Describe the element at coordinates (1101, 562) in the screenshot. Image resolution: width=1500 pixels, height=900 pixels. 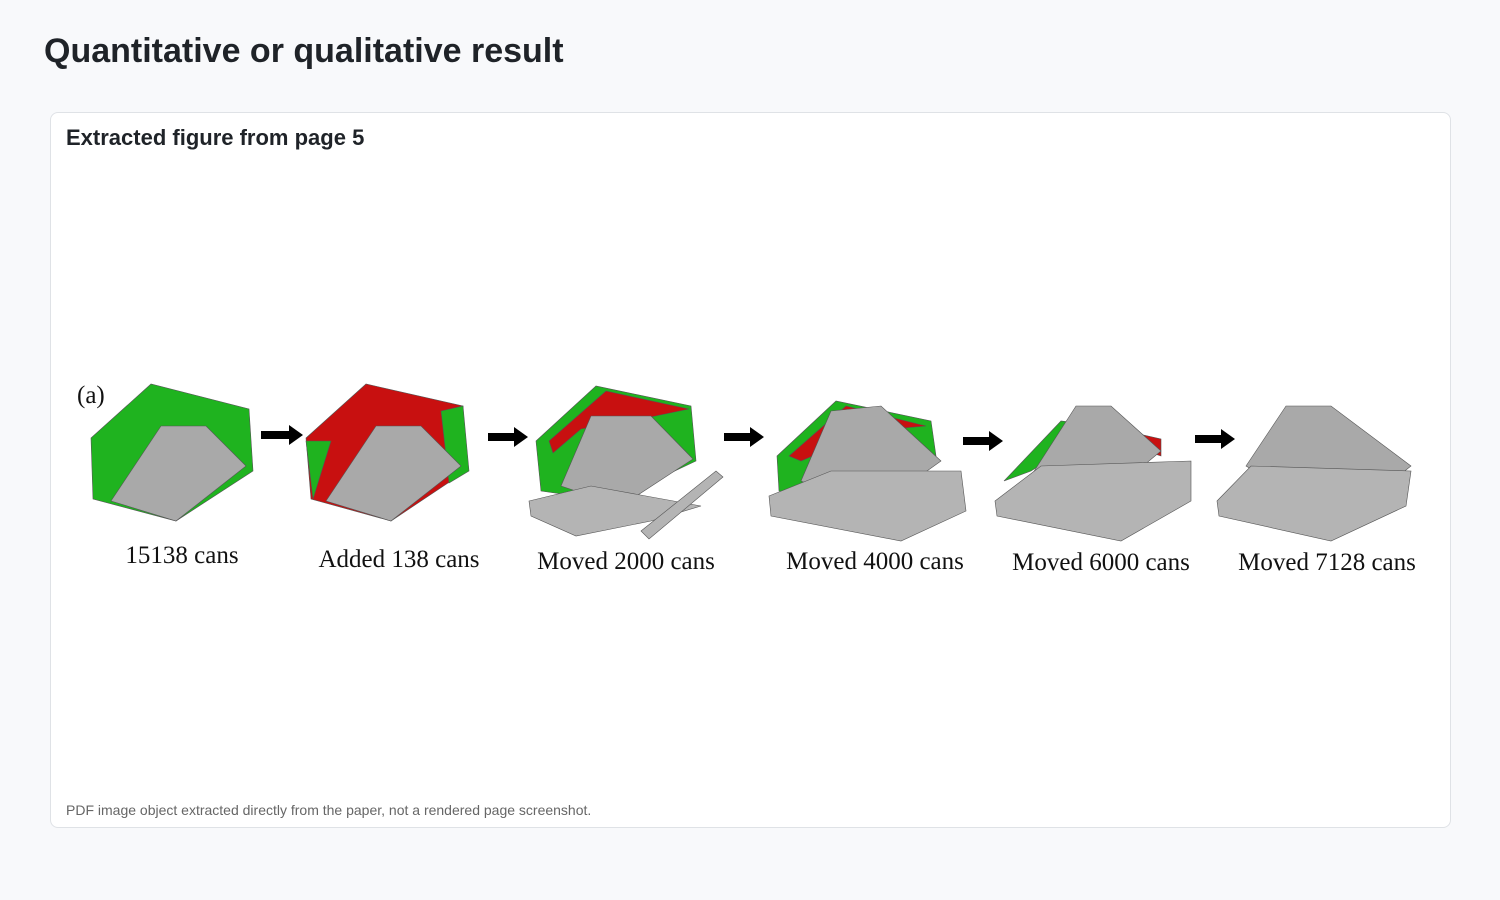
I see `step-caption: Moved 6000 cans` at that location.